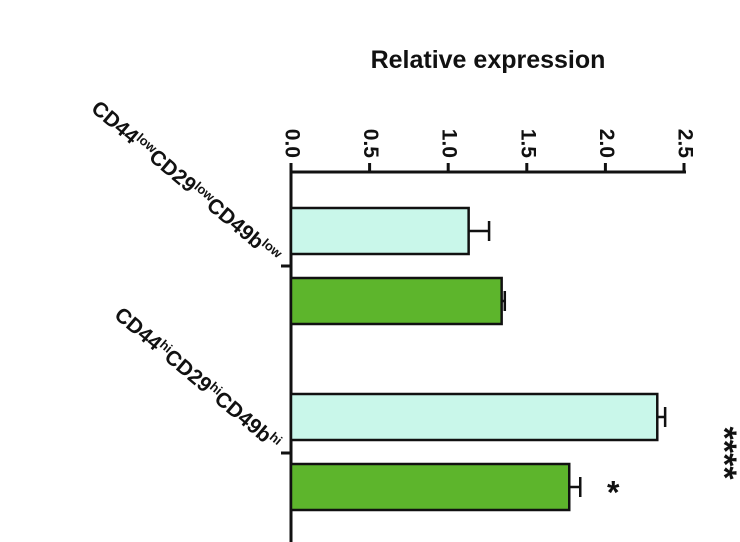  Describe the element at coordinates (370, 144) in the screenshot. I see `x-tick-label: 0.5` at that location.